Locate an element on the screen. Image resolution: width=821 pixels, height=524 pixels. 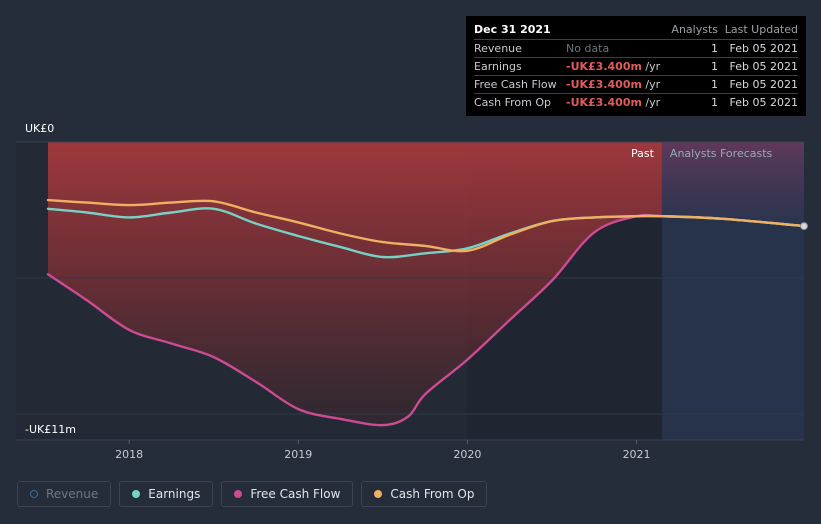
x-tick-label: 2019 is located at coordinates (298, 454).